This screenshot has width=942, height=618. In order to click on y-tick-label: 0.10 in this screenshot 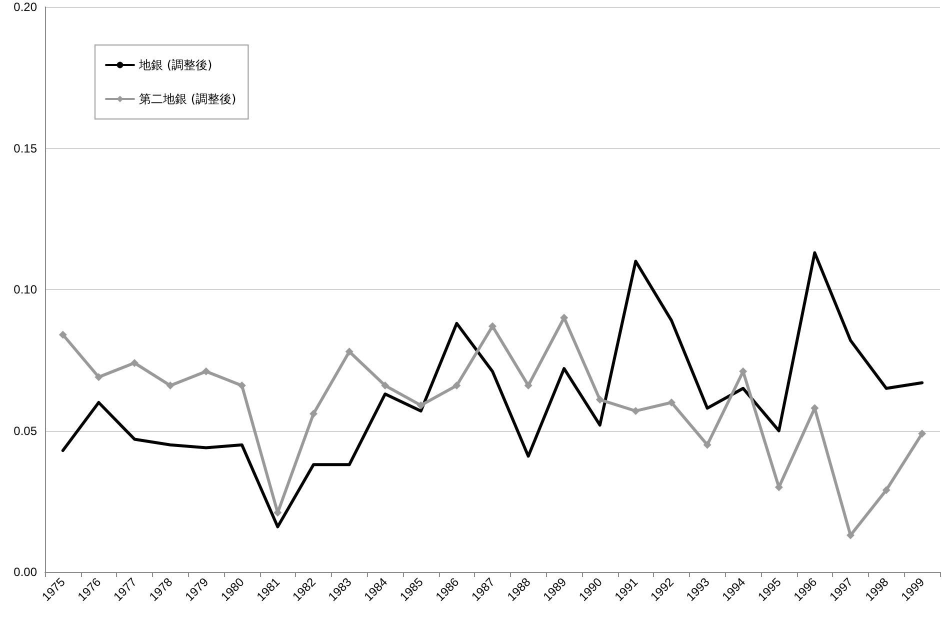, I will do `click(26, 289)`.